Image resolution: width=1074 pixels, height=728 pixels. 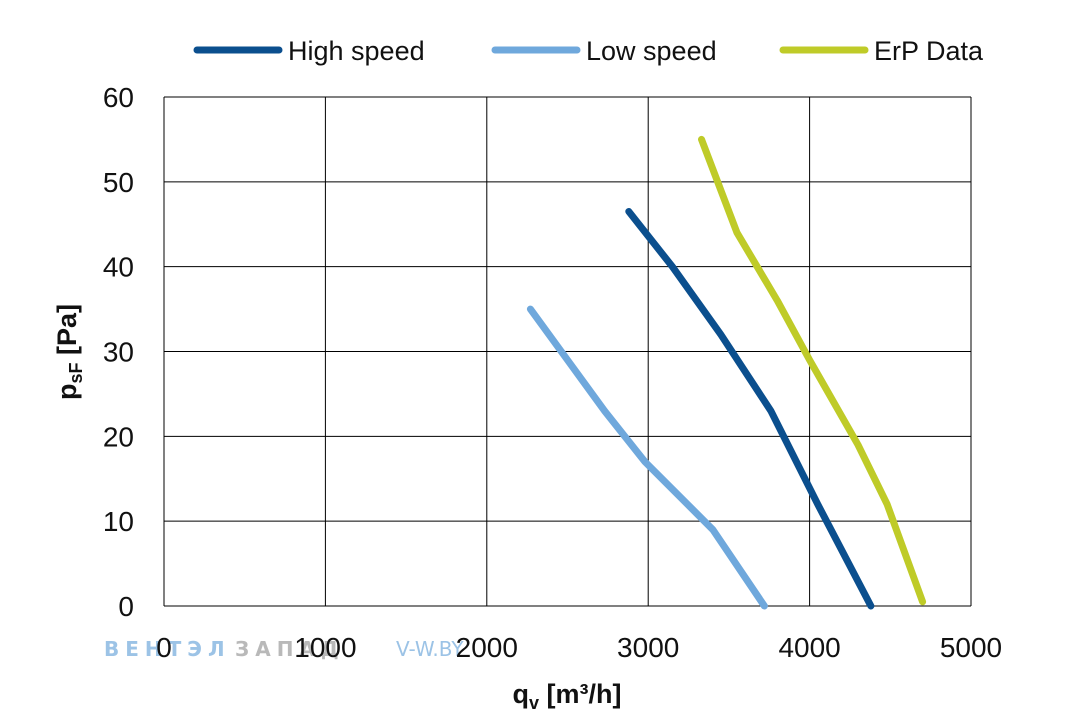 What do you see at coordinates (118, 182) in the screenshot?
I see `y-tick-label: 50` at bounding box center [118, 182].